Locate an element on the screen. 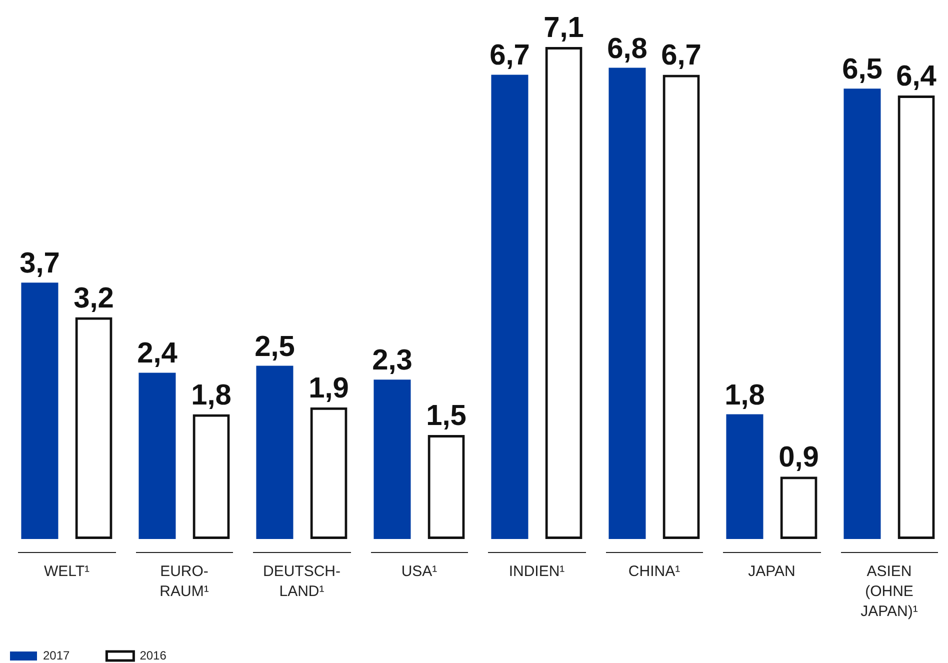 Image resolution: width=948 pixels, height=663 pixels. x-tick-label: EURO-RAUM¹ is located at coordinates (184, 581).